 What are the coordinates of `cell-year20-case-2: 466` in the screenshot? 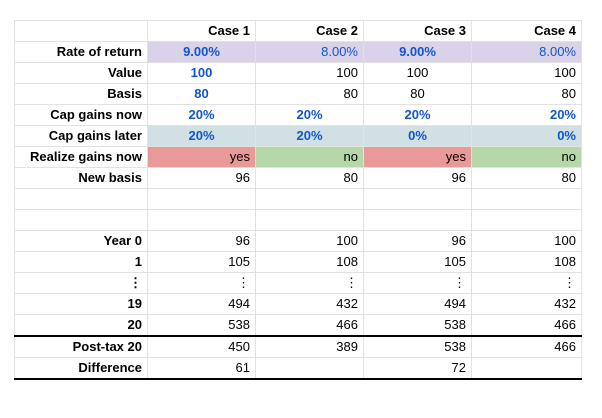 It's located at (309, 325).